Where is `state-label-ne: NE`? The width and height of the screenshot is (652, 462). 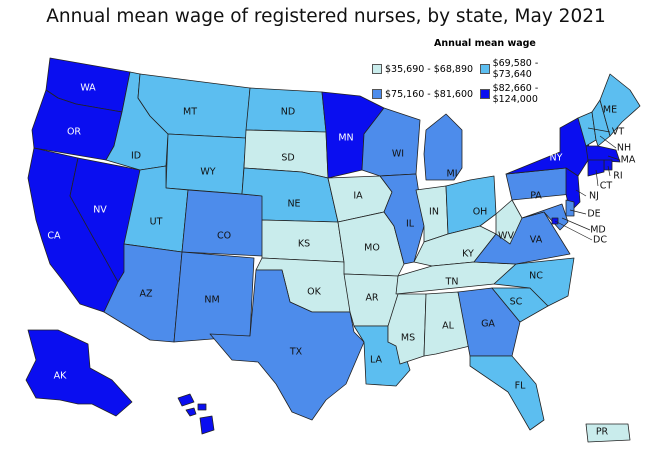 state-label-ne: NE is located at coordinates (293, 204).